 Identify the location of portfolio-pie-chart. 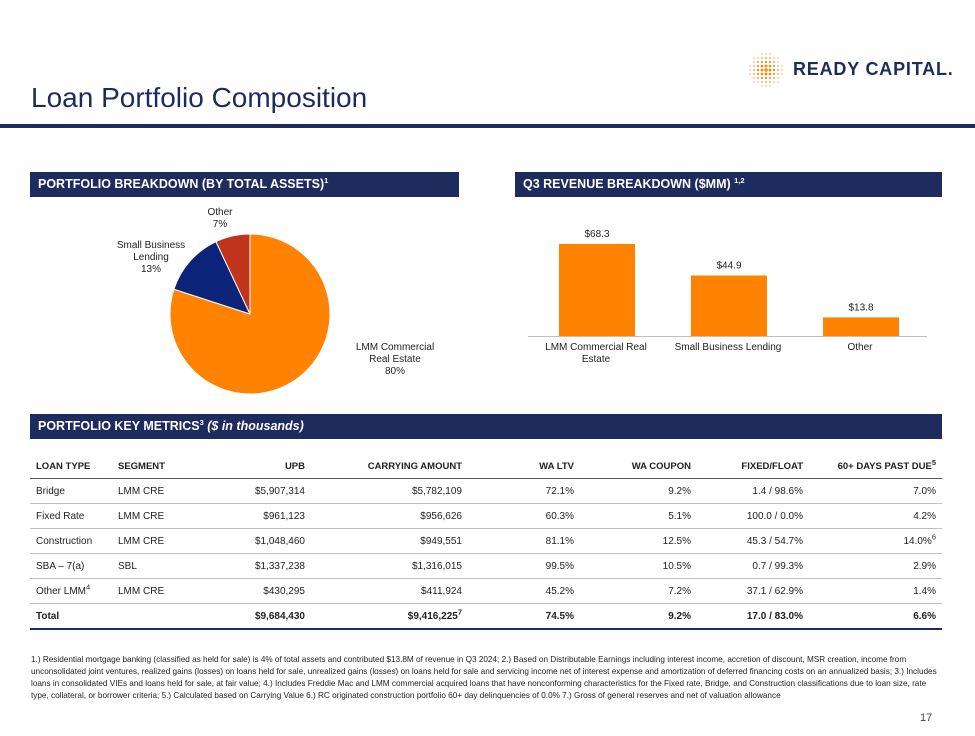
(250, 314).